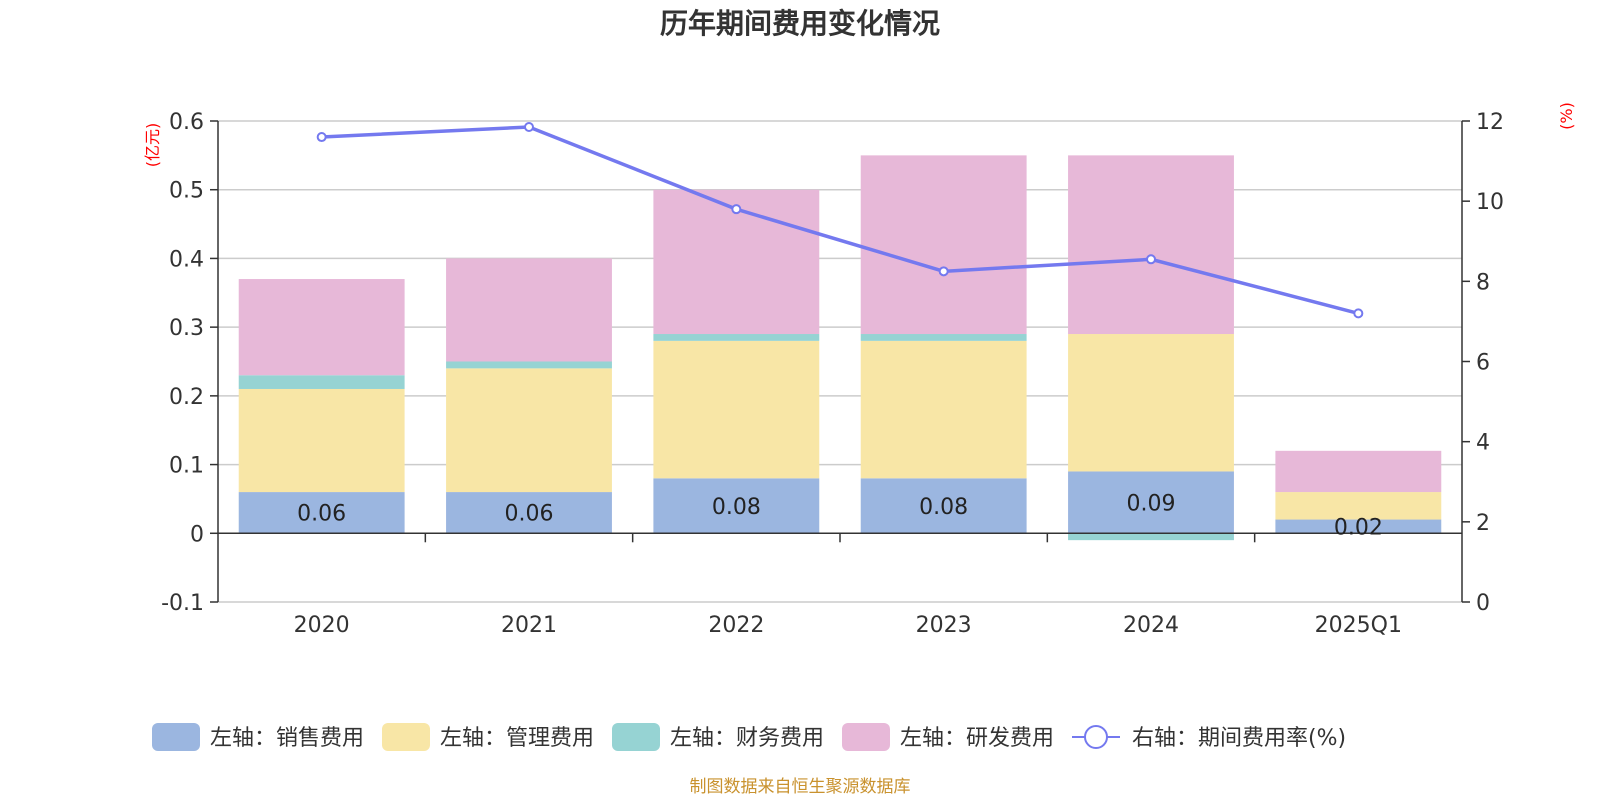 The height and width of the screenshot is (800, 1600). Describe the element at coordinates (152, 145) in the screenshot. I see `left-axis-unit: (亿元)` at that location.